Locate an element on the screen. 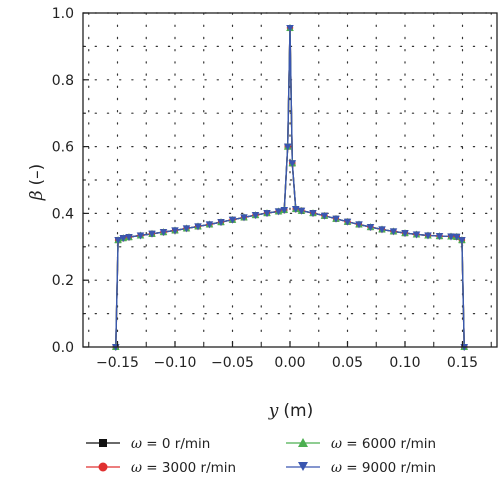 The height and width of the screenshot is (493, 500). y-tick-label: 0.6 is located at coordinates (63, 148).